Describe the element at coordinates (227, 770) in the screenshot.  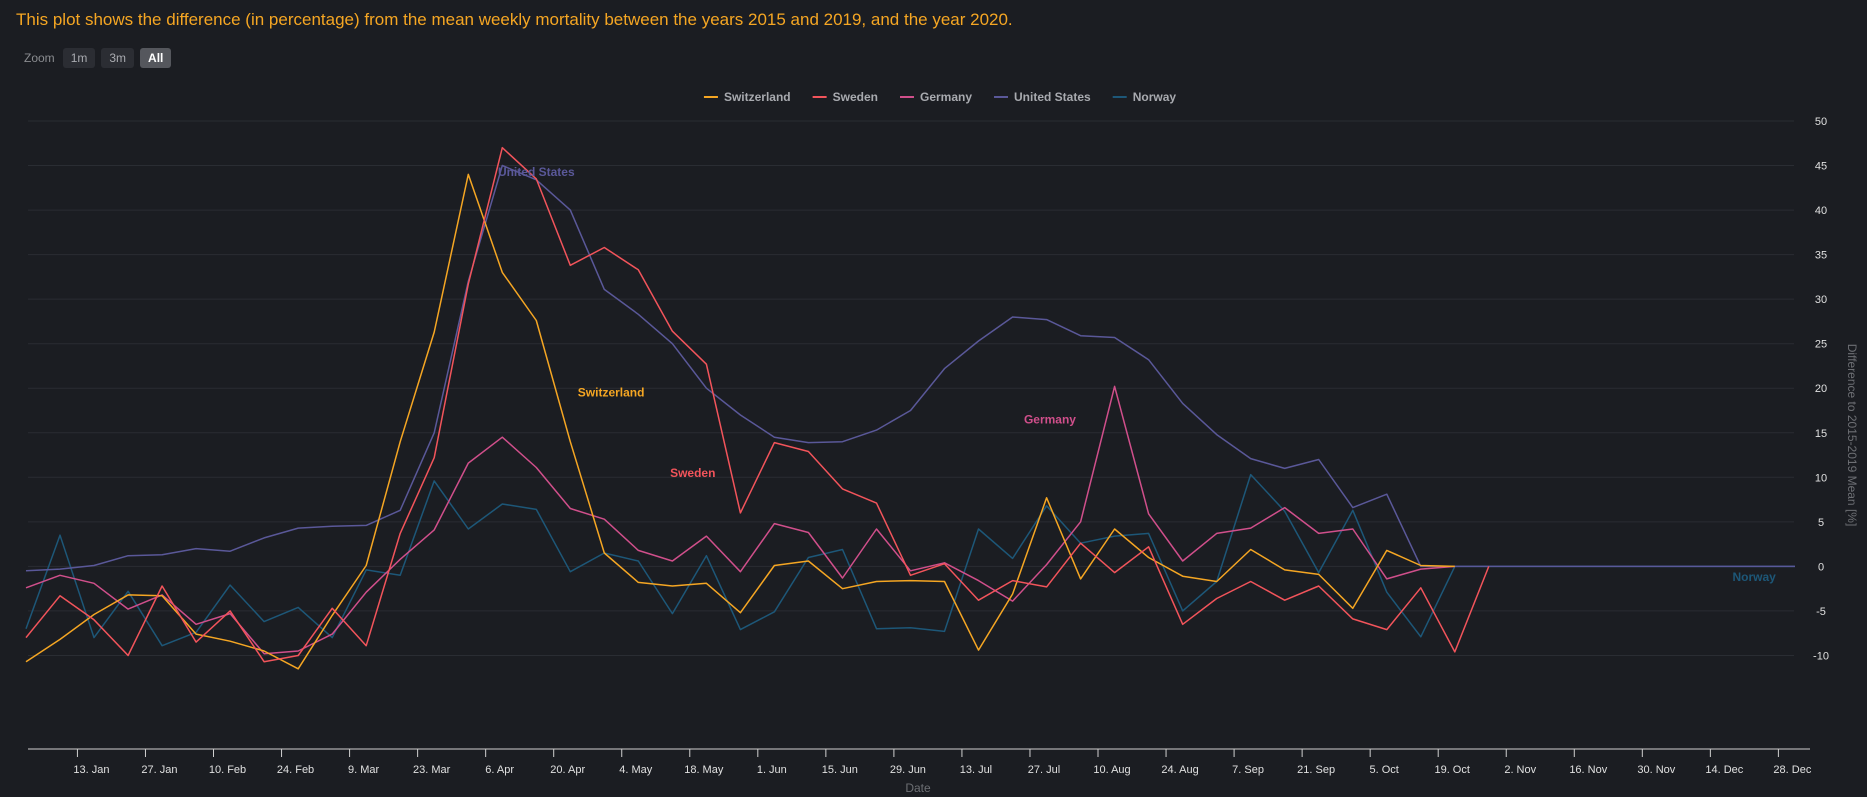
I see `x-tick-label: 10. Feb` at that location.